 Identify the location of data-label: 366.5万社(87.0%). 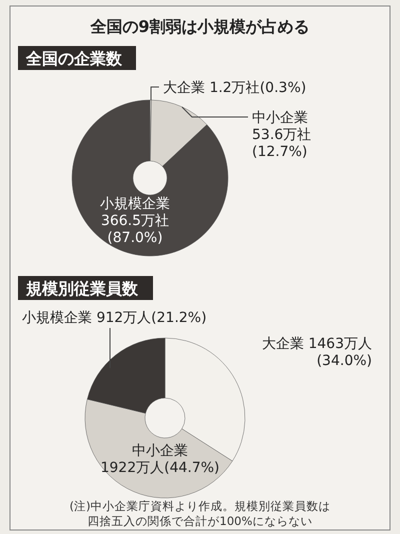
(135, 229).